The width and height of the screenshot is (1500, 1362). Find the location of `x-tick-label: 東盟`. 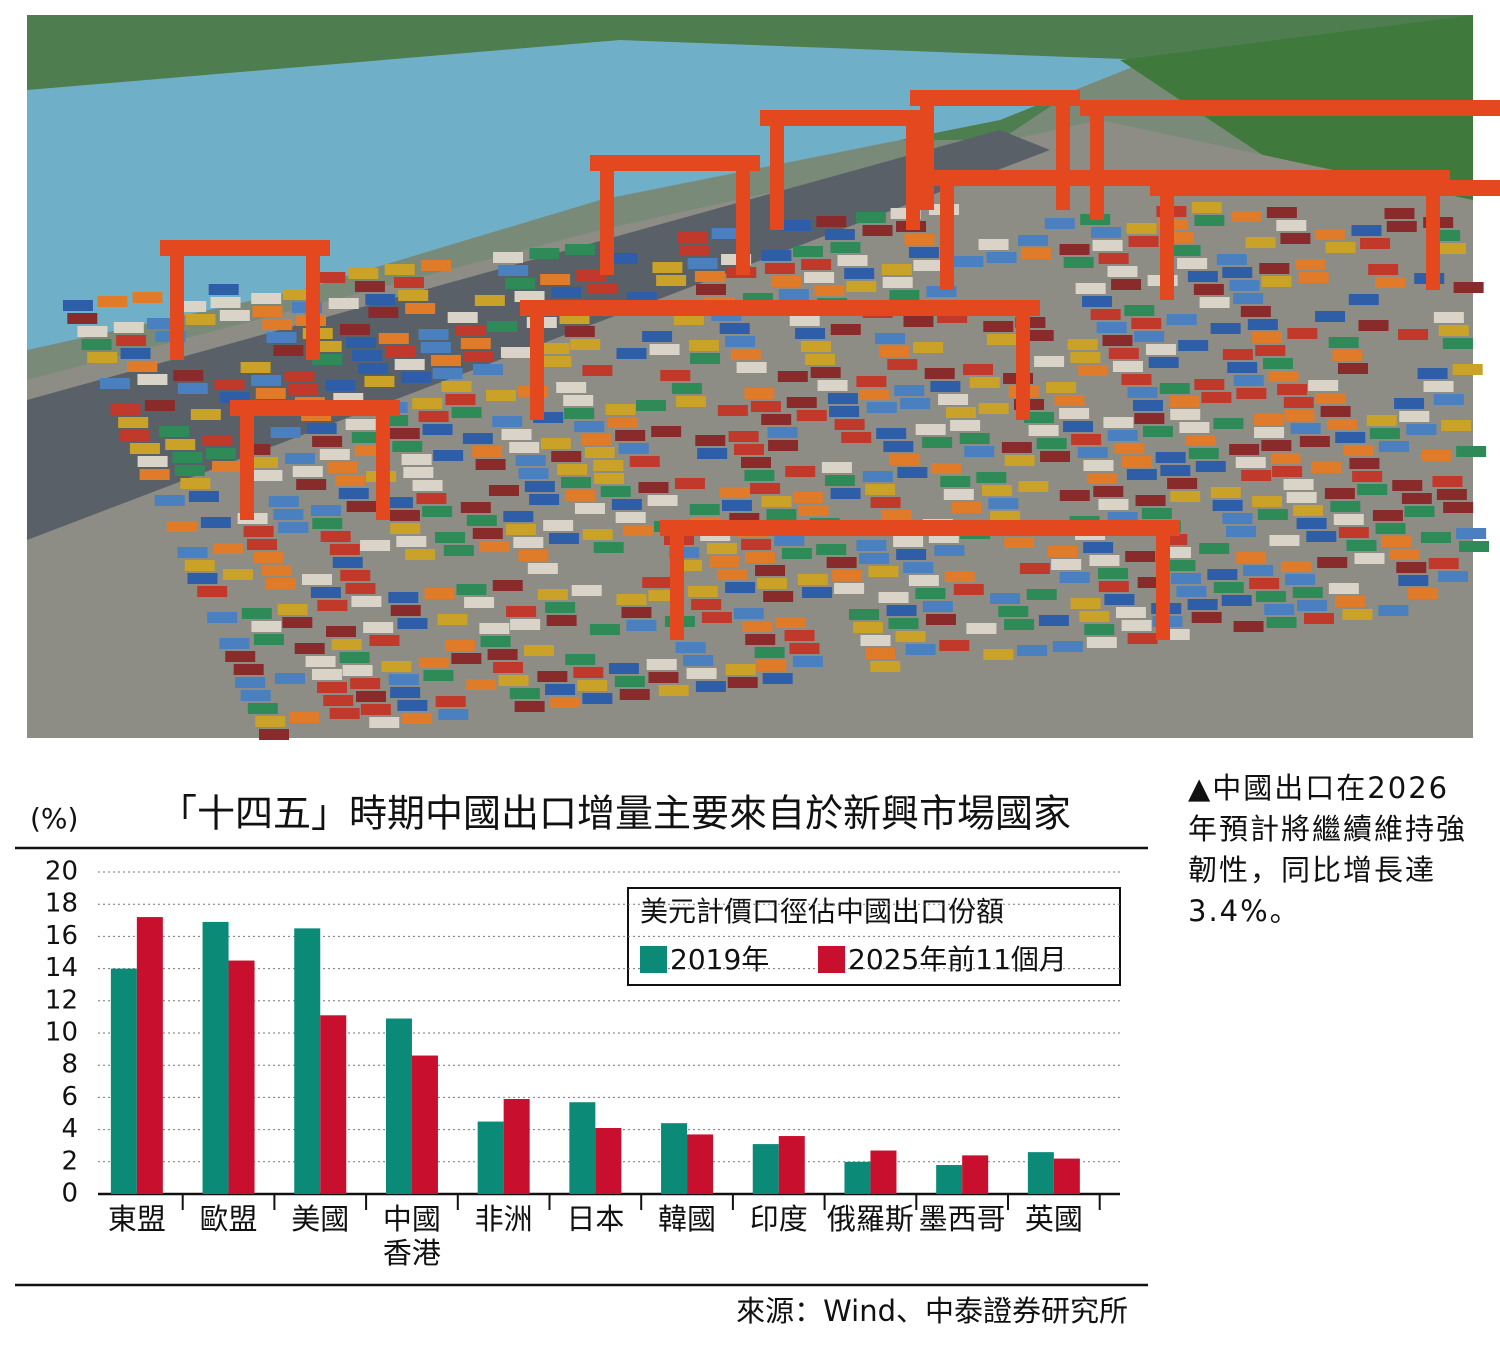

x-tick-label: 東盟 is located at coordinates (136, 1219).